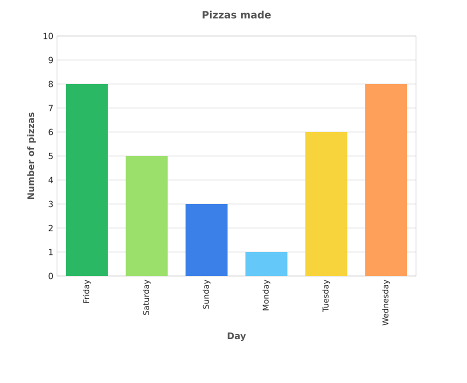 This screenshot has height=383, width=467. Describe the element at coordinates (50, 60) in the screenshot. I see `y-tick-label: 9` at that location.